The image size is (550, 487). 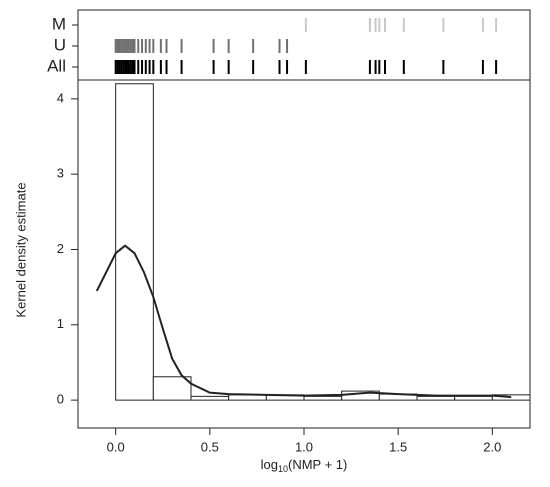 I want to click on y-tick-label: 0, so click(x=60, y=399).